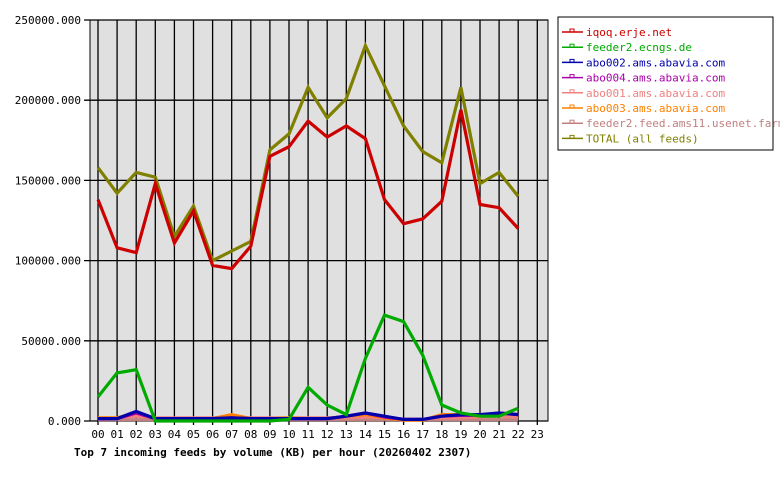  I want to click on x-tick-label: 16, so click(403, 434).